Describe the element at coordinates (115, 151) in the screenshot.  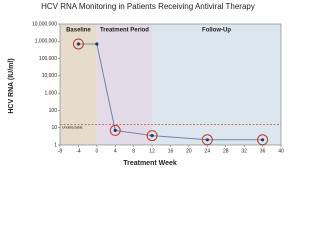
I see `x-tick-label: 4` at that location.